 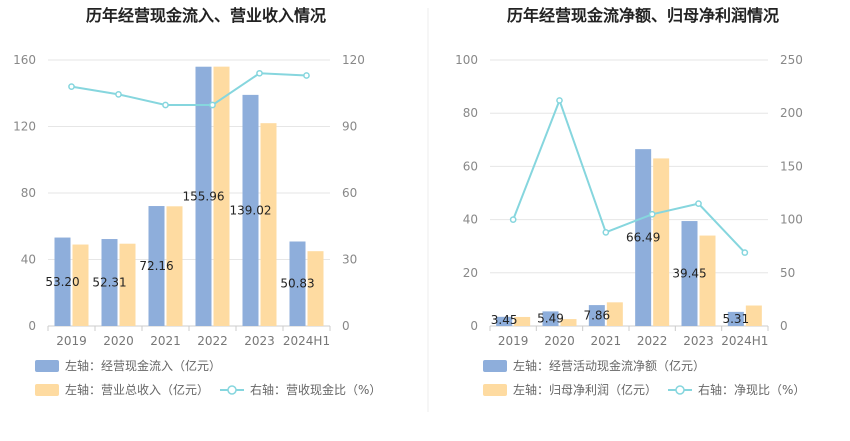 What do you see at coordinates (470, 273) in the screenshot?
I see `right-left-tick-label: 20` at bounding box center [470, 273].